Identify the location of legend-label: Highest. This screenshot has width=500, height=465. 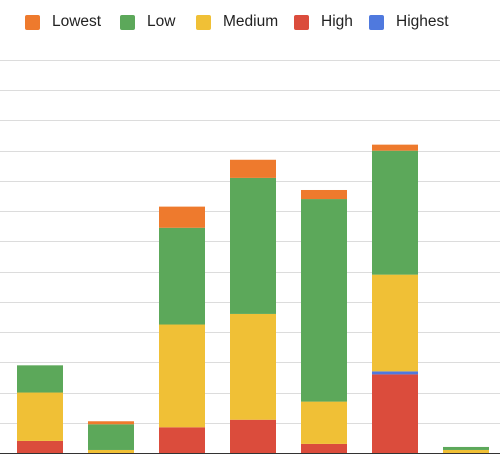
(422, 21).